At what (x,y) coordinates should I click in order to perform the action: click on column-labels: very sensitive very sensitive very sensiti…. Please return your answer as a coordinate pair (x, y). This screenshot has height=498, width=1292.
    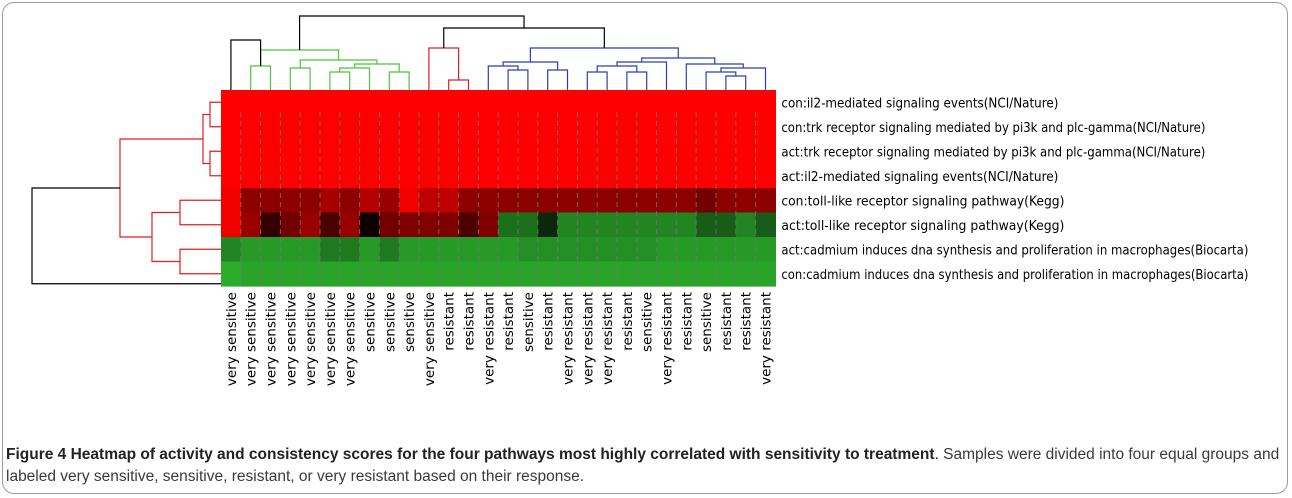
    Looking at the image, I should click on (499, 339).